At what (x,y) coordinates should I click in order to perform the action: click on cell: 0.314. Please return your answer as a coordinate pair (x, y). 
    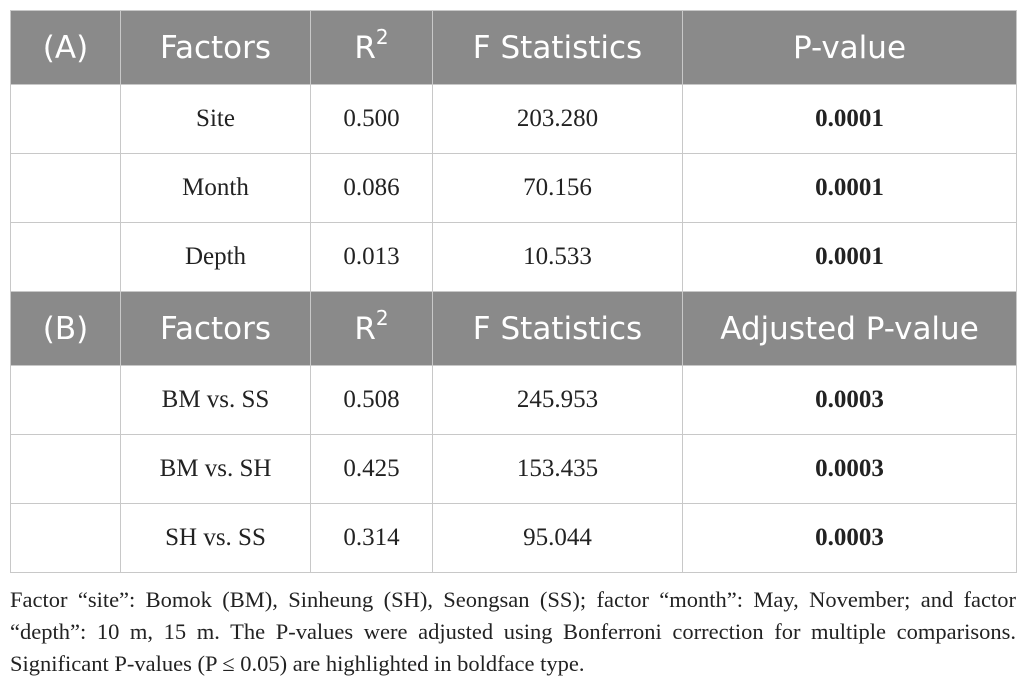
    Looking at the image, I should click on (371, 538).